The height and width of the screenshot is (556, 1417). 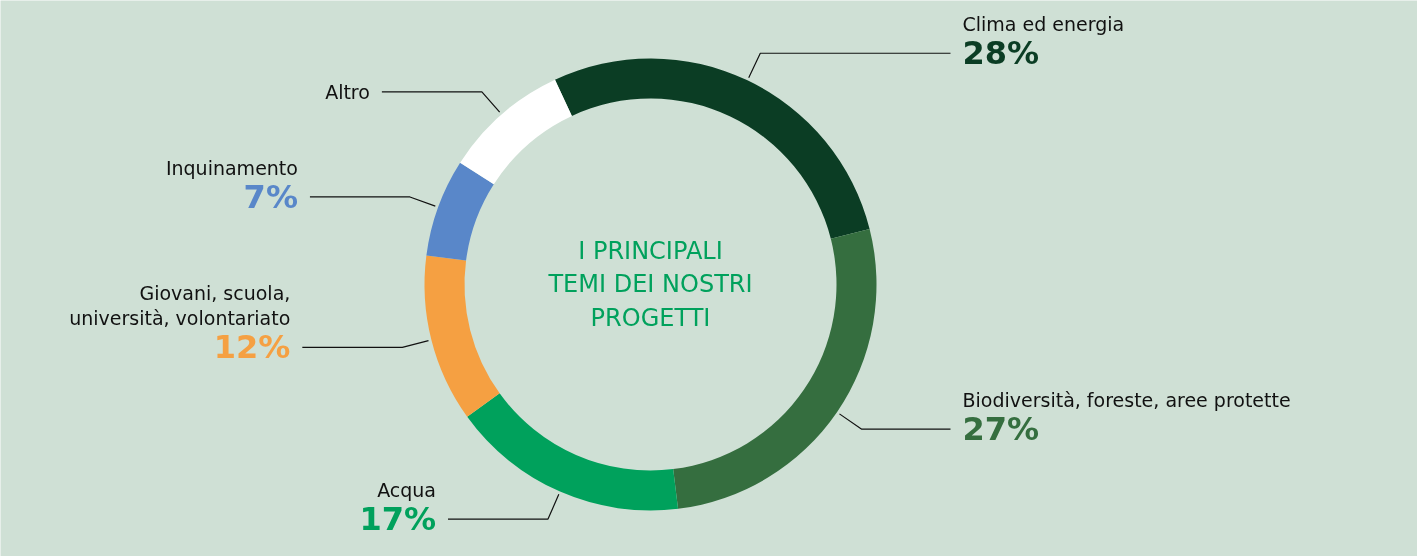 I want to click on slice-label: Inquinamento, so click(x=231, y=167).